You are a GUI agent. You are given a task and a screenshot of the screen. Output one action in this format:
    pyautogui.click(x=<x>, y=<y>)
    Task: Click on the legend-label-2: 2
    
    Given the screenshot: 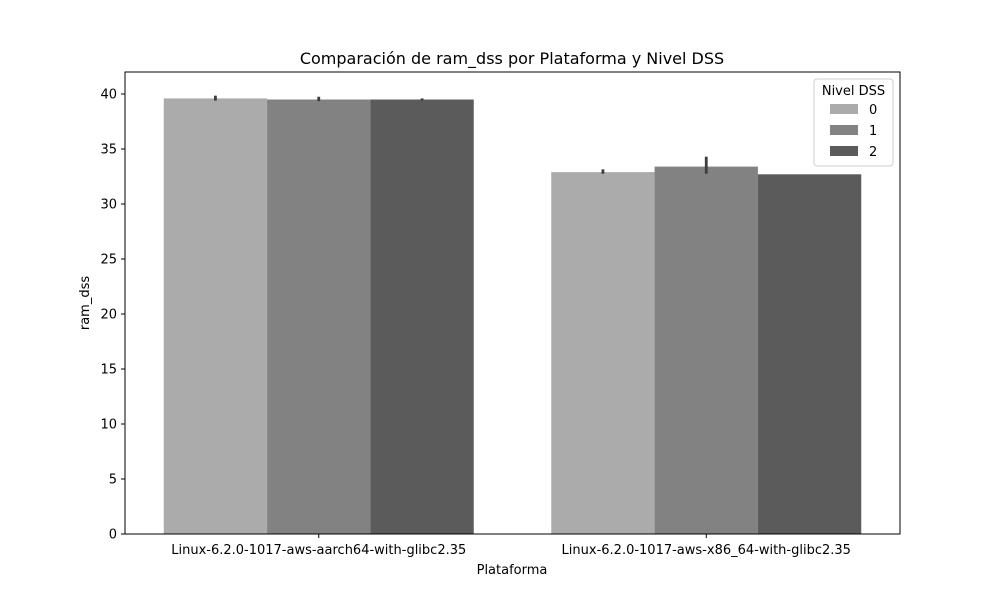 What is the action you would take?
    pyautogui.click(x=873, y=152)
    